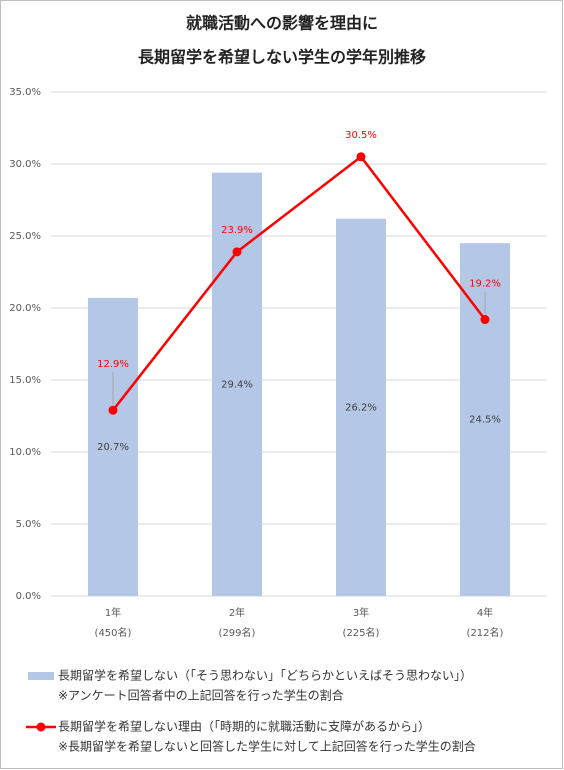 This screenshot has height=770, width=564. Describe the element at coordinates (237, 612) in the screenshot. I see `x-tick-label: 2年` at that location.